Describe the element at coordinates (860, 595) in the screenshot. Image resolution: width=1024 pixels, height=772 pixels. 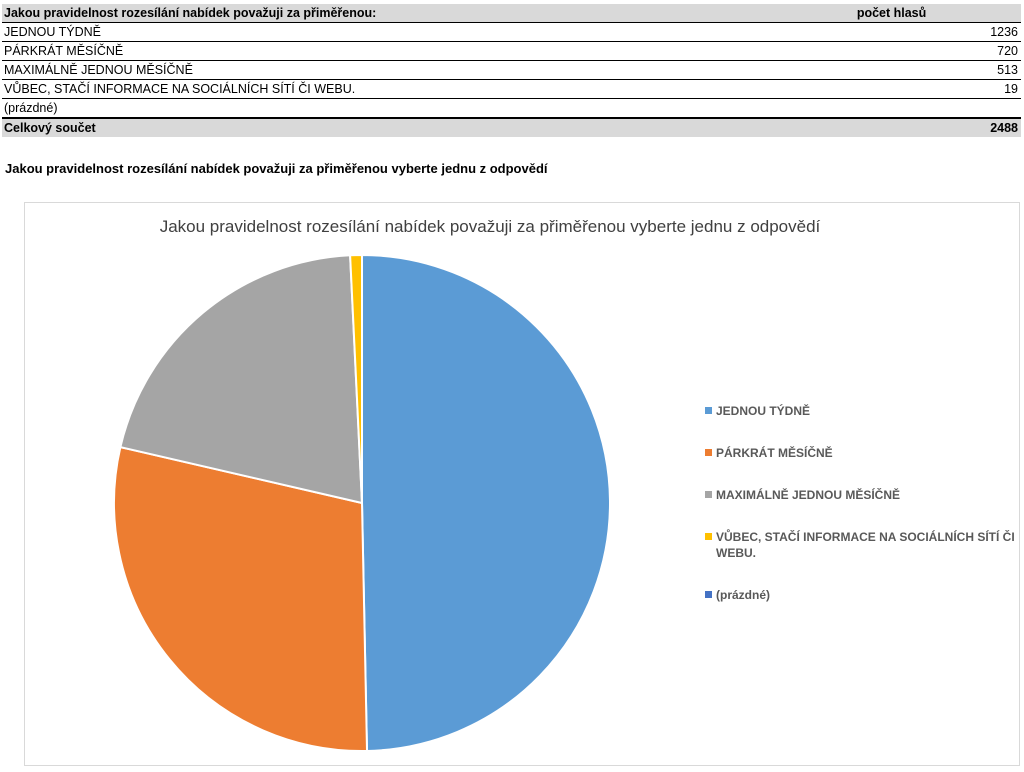
I see `legend-item: (prázdné)` at that location.